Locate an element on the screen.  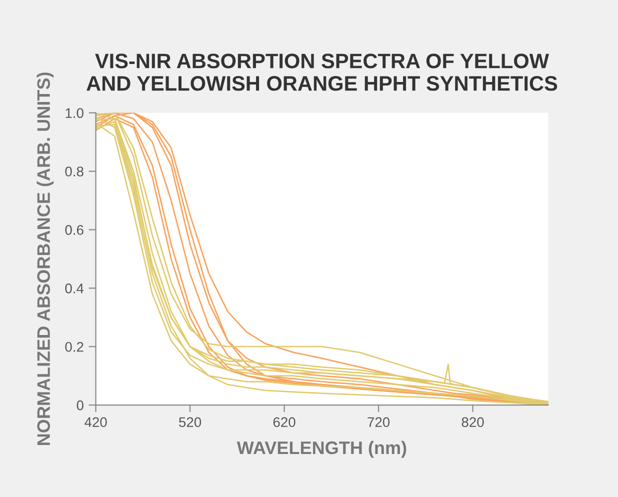
y-tick-label: 0.2 is located at coordinates (74, 347).